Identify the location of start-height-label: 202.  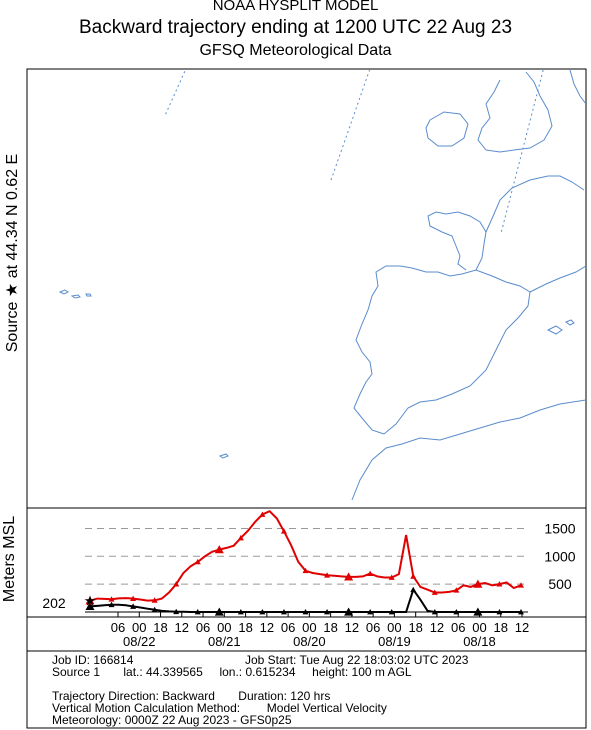
(54, 603).